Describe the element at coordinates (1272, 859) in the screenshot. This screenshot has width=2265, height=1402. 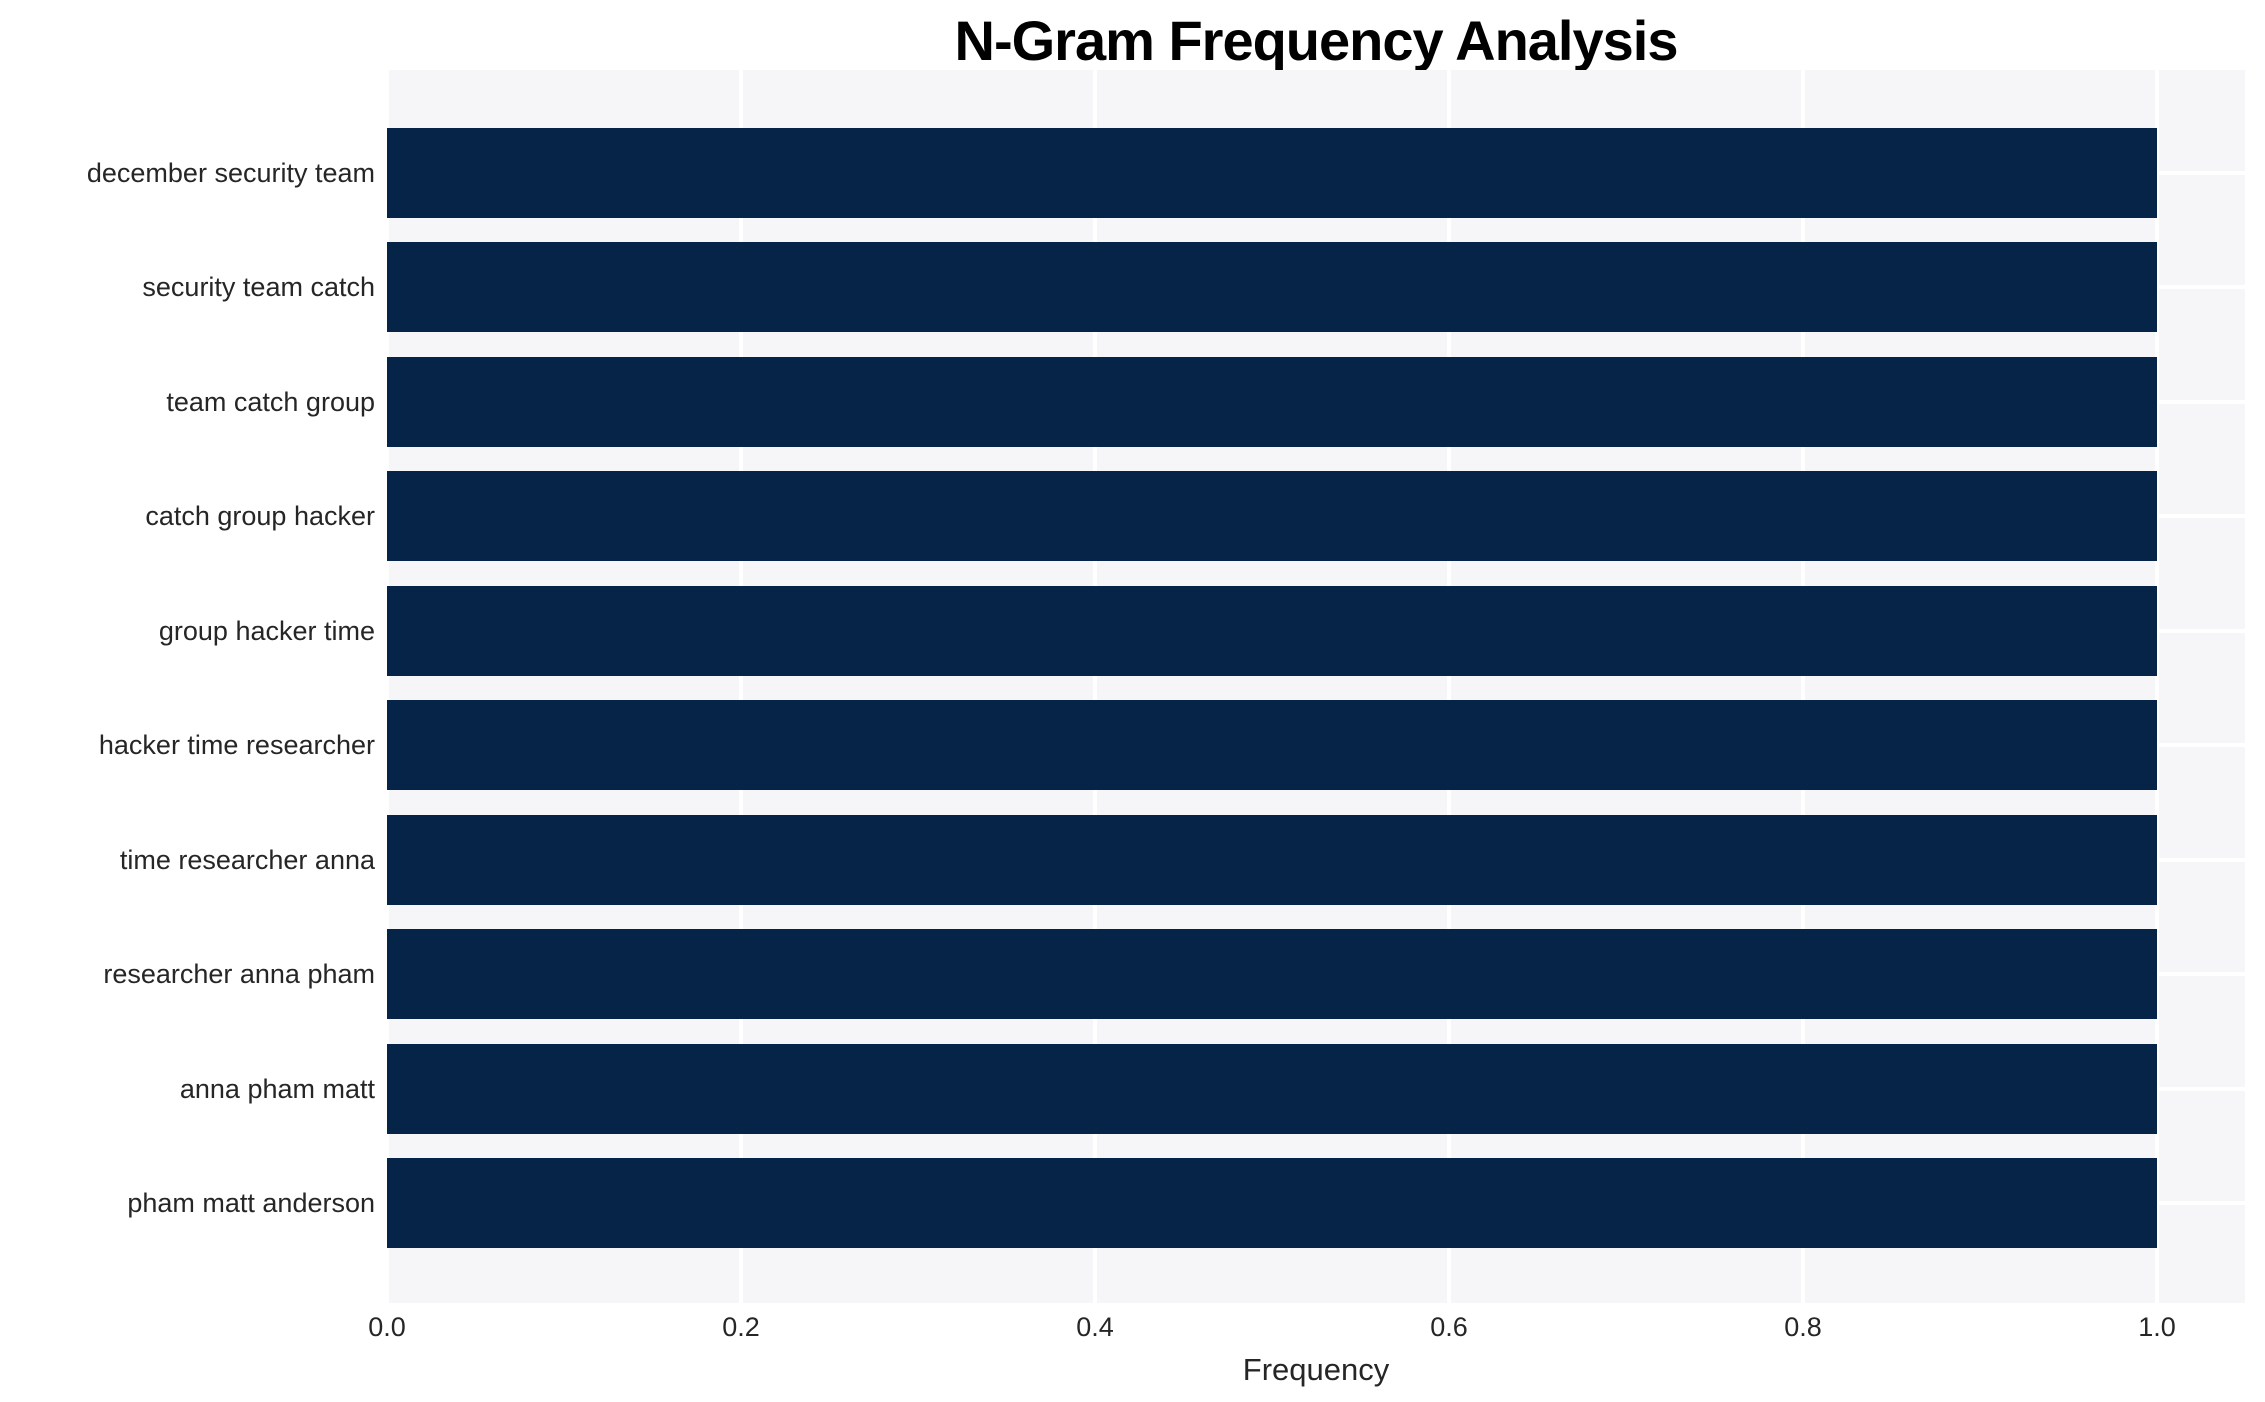
I see `bar-time-researcher-anna` at that location.